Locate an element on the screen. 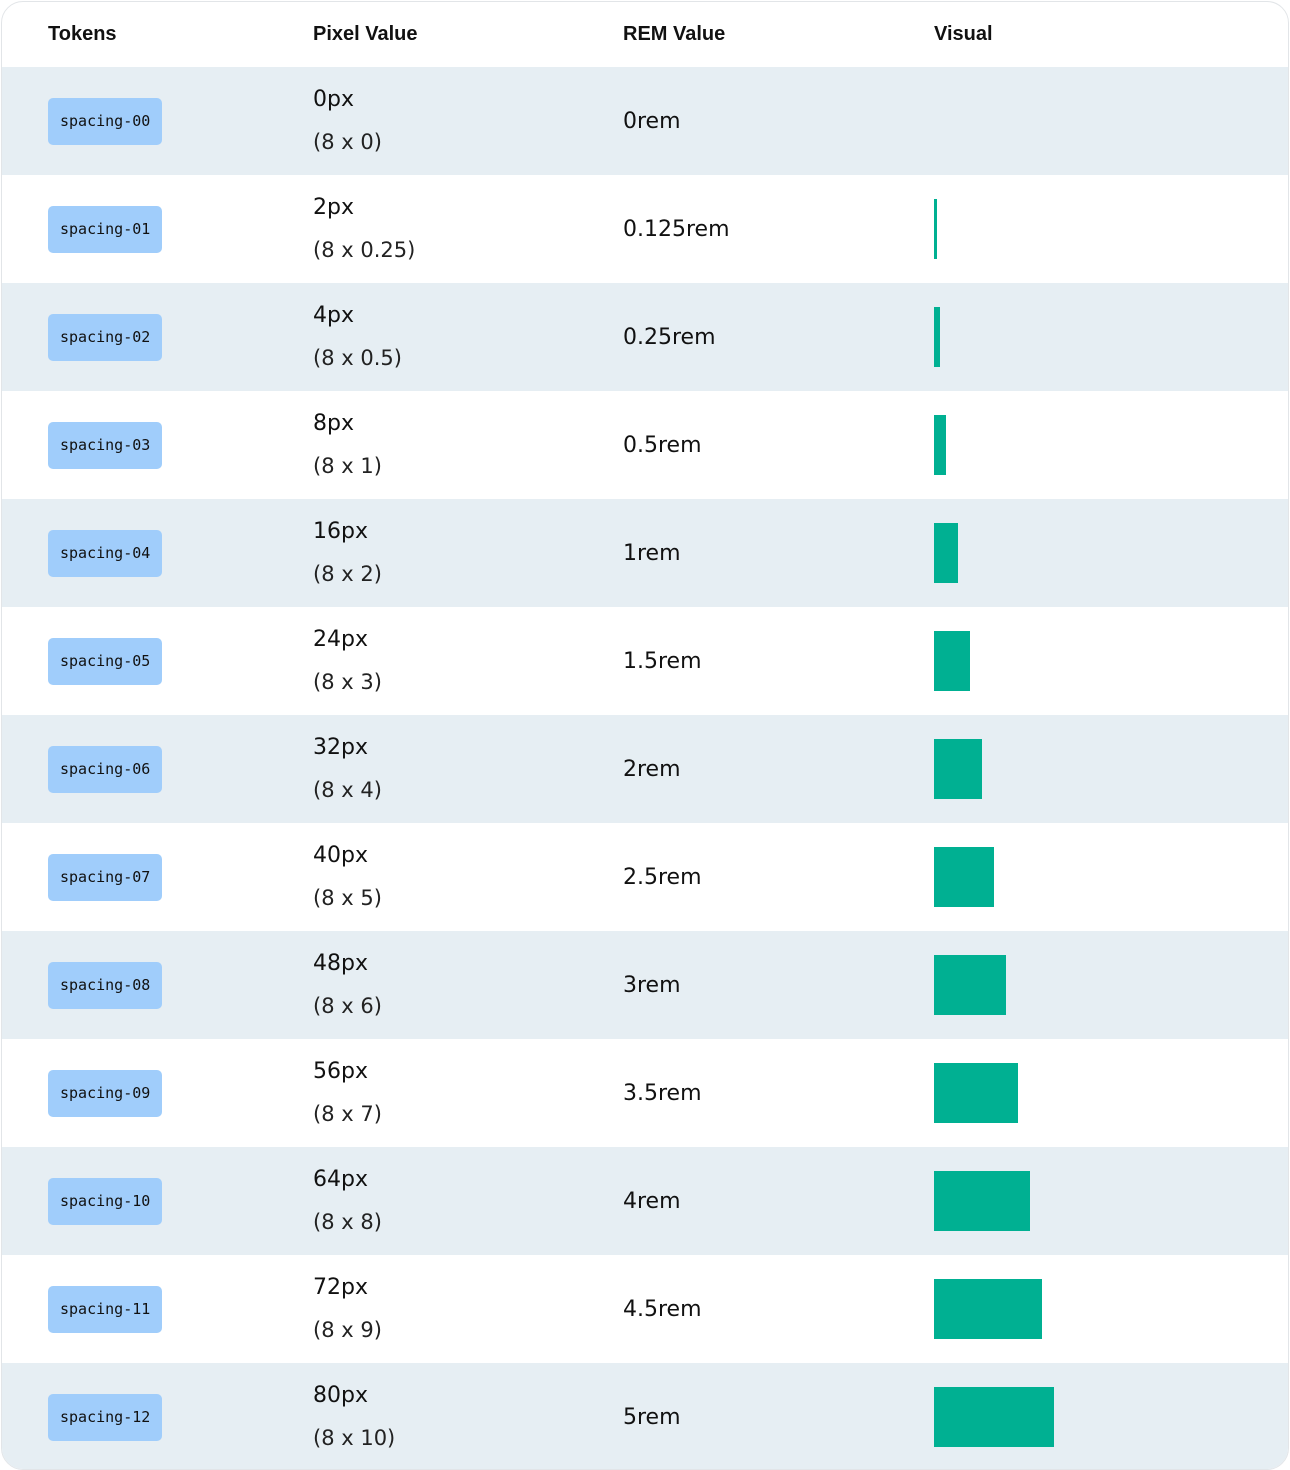  token-badge: spacing-04 is located at coordinates (105, 553).